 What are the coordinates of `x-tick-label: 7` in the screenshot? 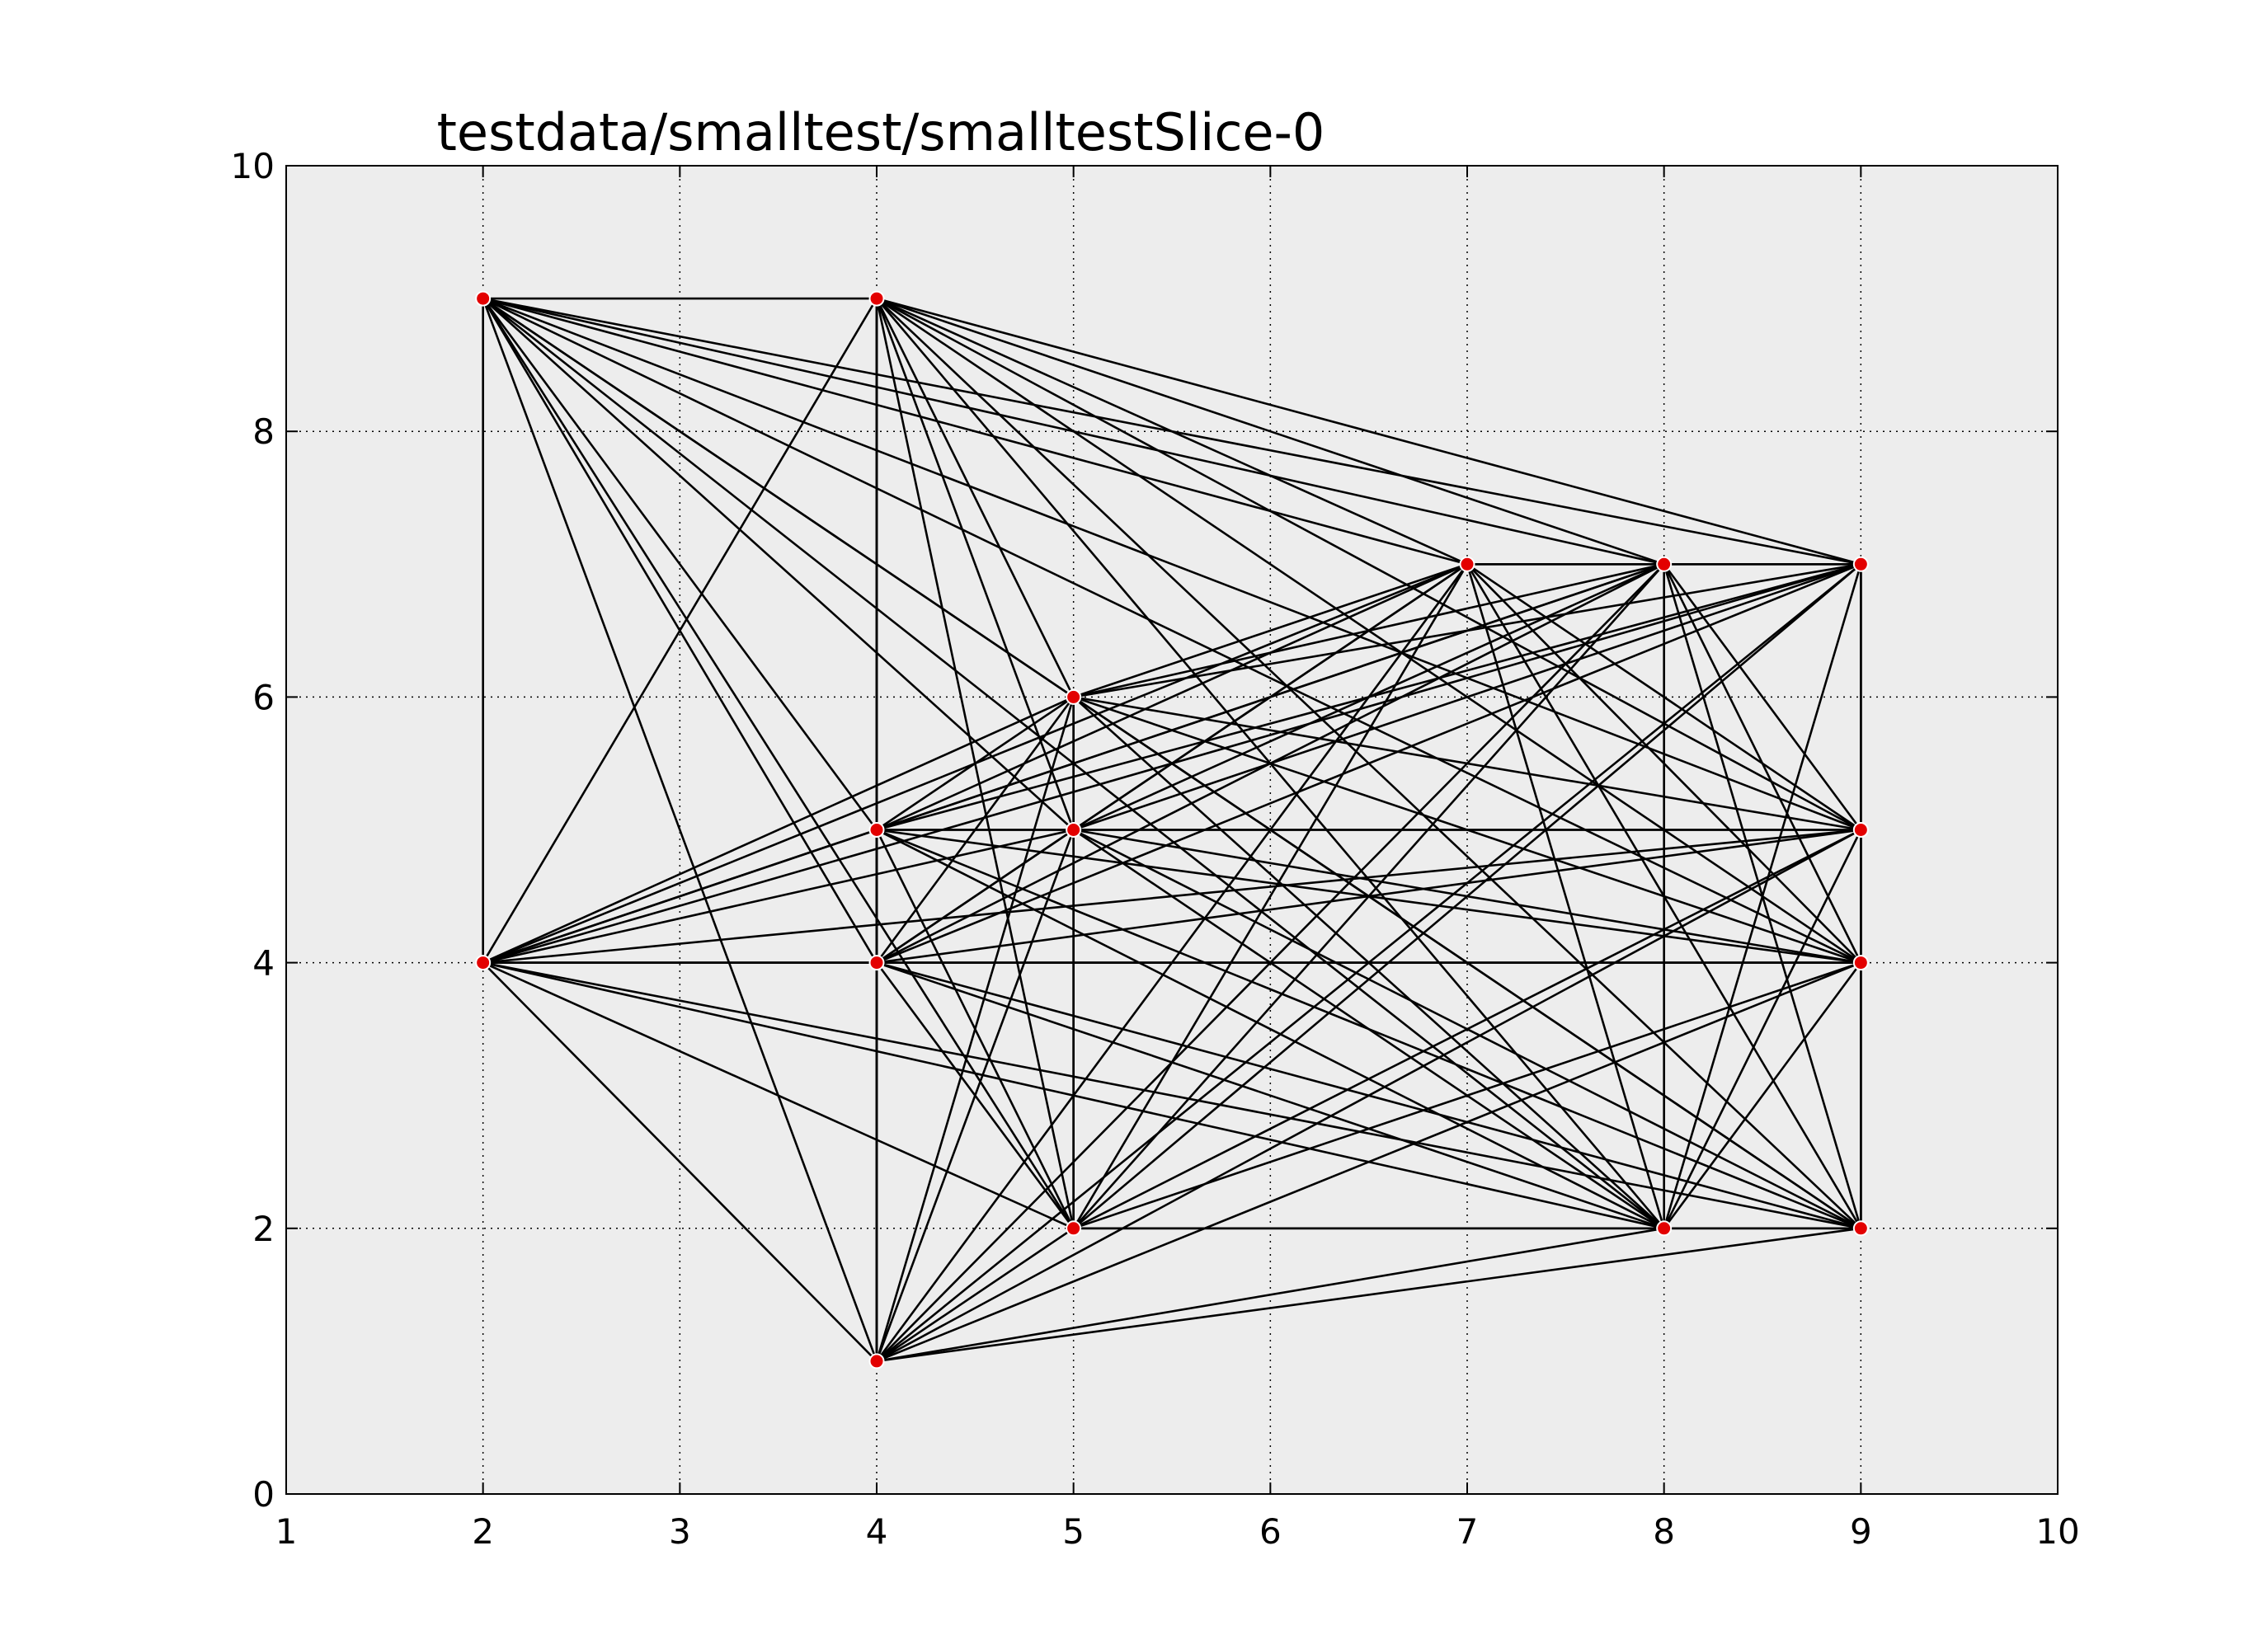 It's located at (1467, 1531).